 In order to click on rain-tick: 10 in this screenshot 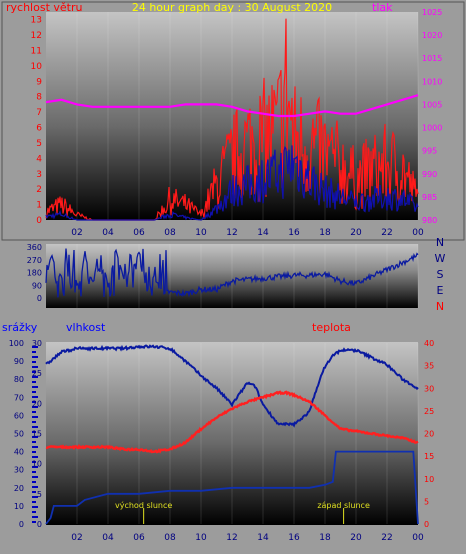, I will do `click(19, 506)`.